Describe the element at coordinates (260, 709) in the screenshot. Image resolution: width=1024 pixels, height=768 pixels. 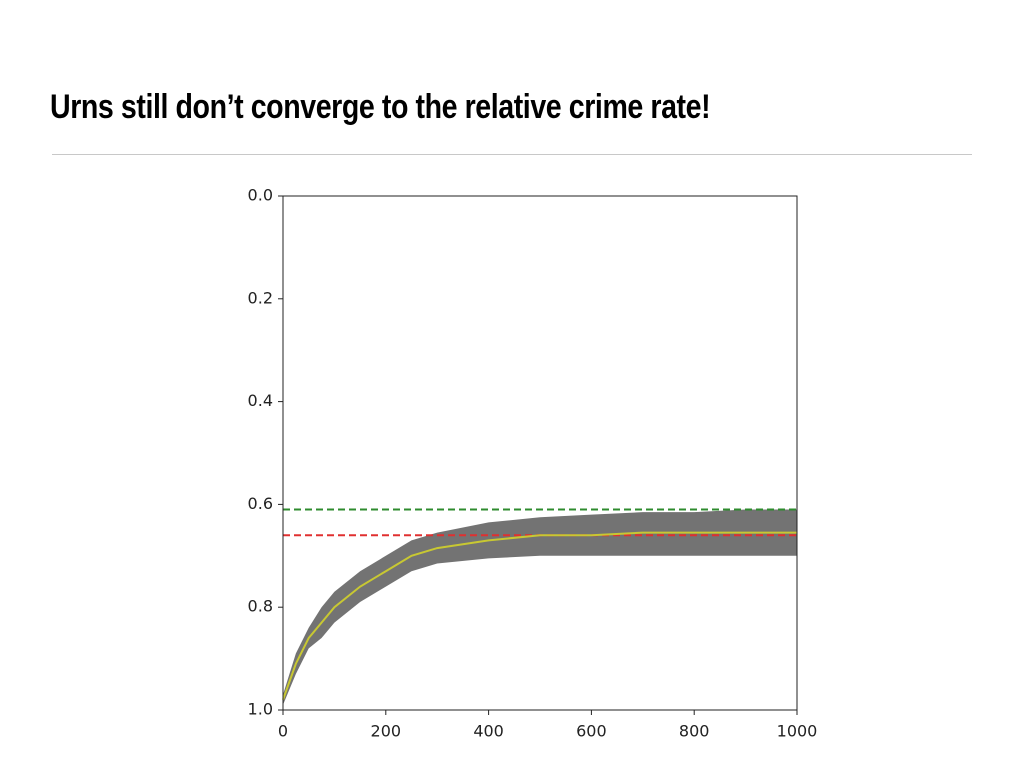
I see `y-tick-label: 1.0` at that location.